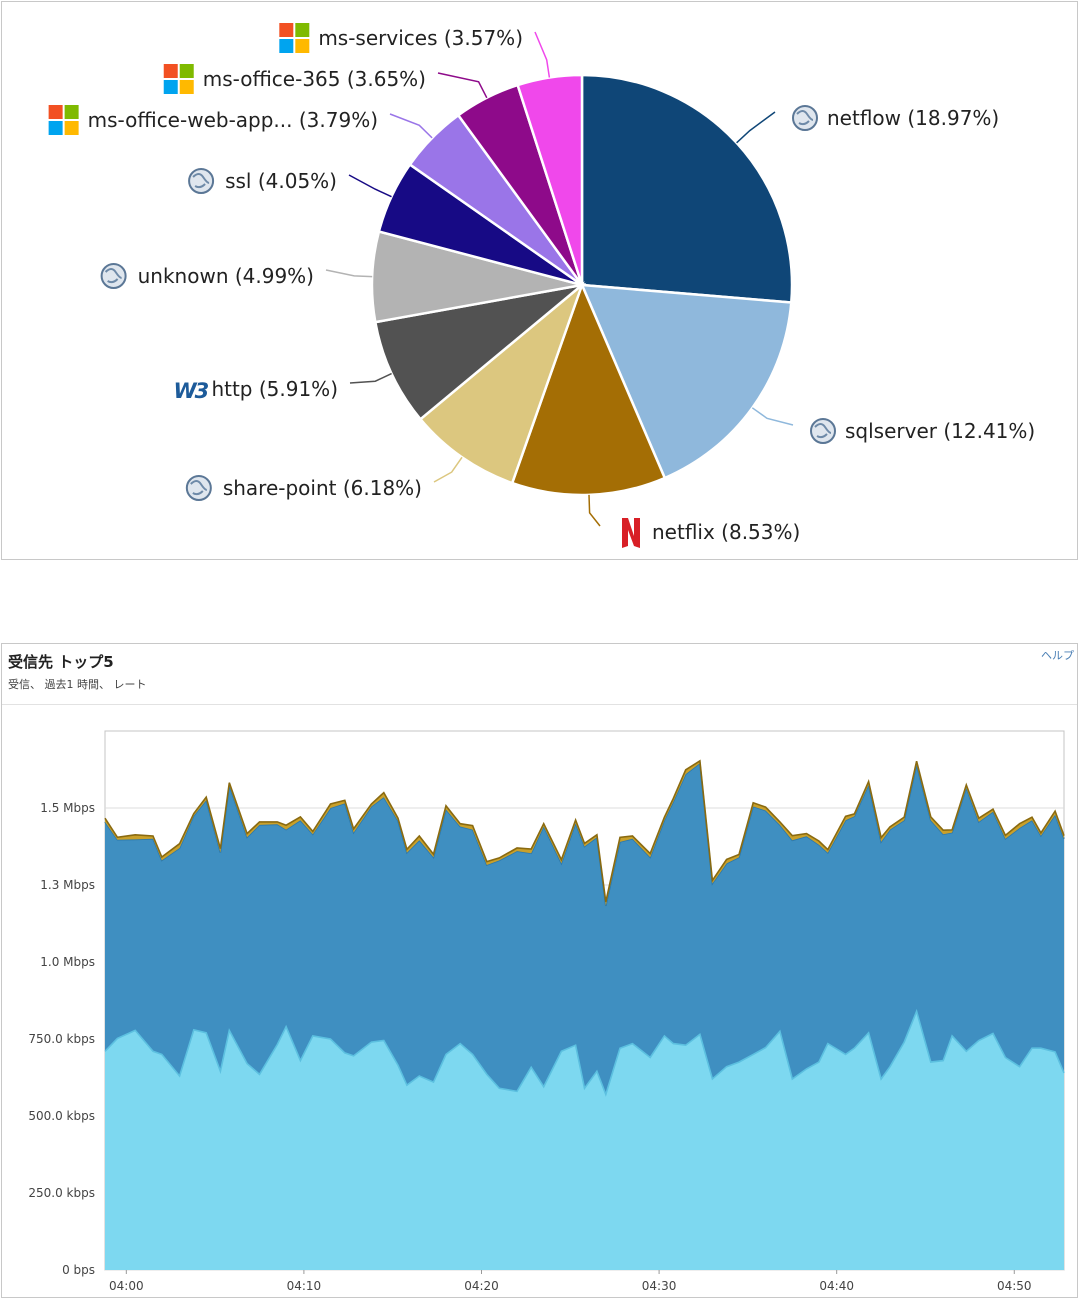 The width and height of the screenshot is (1080, 1300). What do you see at coordinates (314, 79) in the screenshot?
I see `slice-label: ms-office-365 (3.65%)` at bounding box center [314, 79].